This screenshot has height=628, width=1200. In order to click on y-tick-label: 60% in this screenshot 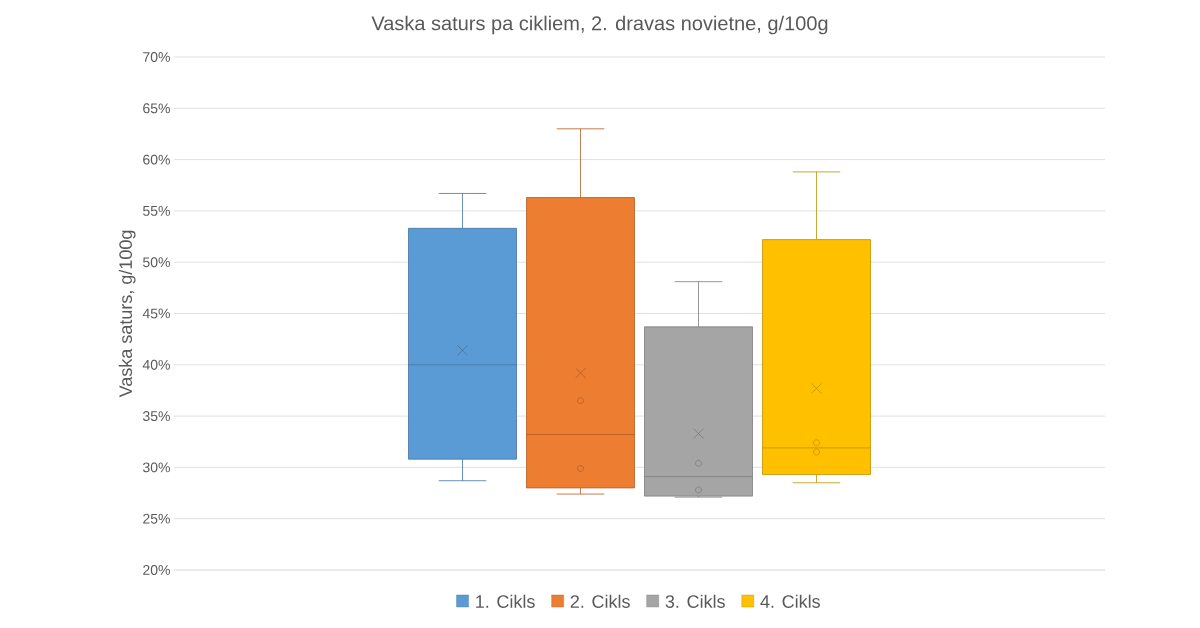, I will do `click(156, 159)`.